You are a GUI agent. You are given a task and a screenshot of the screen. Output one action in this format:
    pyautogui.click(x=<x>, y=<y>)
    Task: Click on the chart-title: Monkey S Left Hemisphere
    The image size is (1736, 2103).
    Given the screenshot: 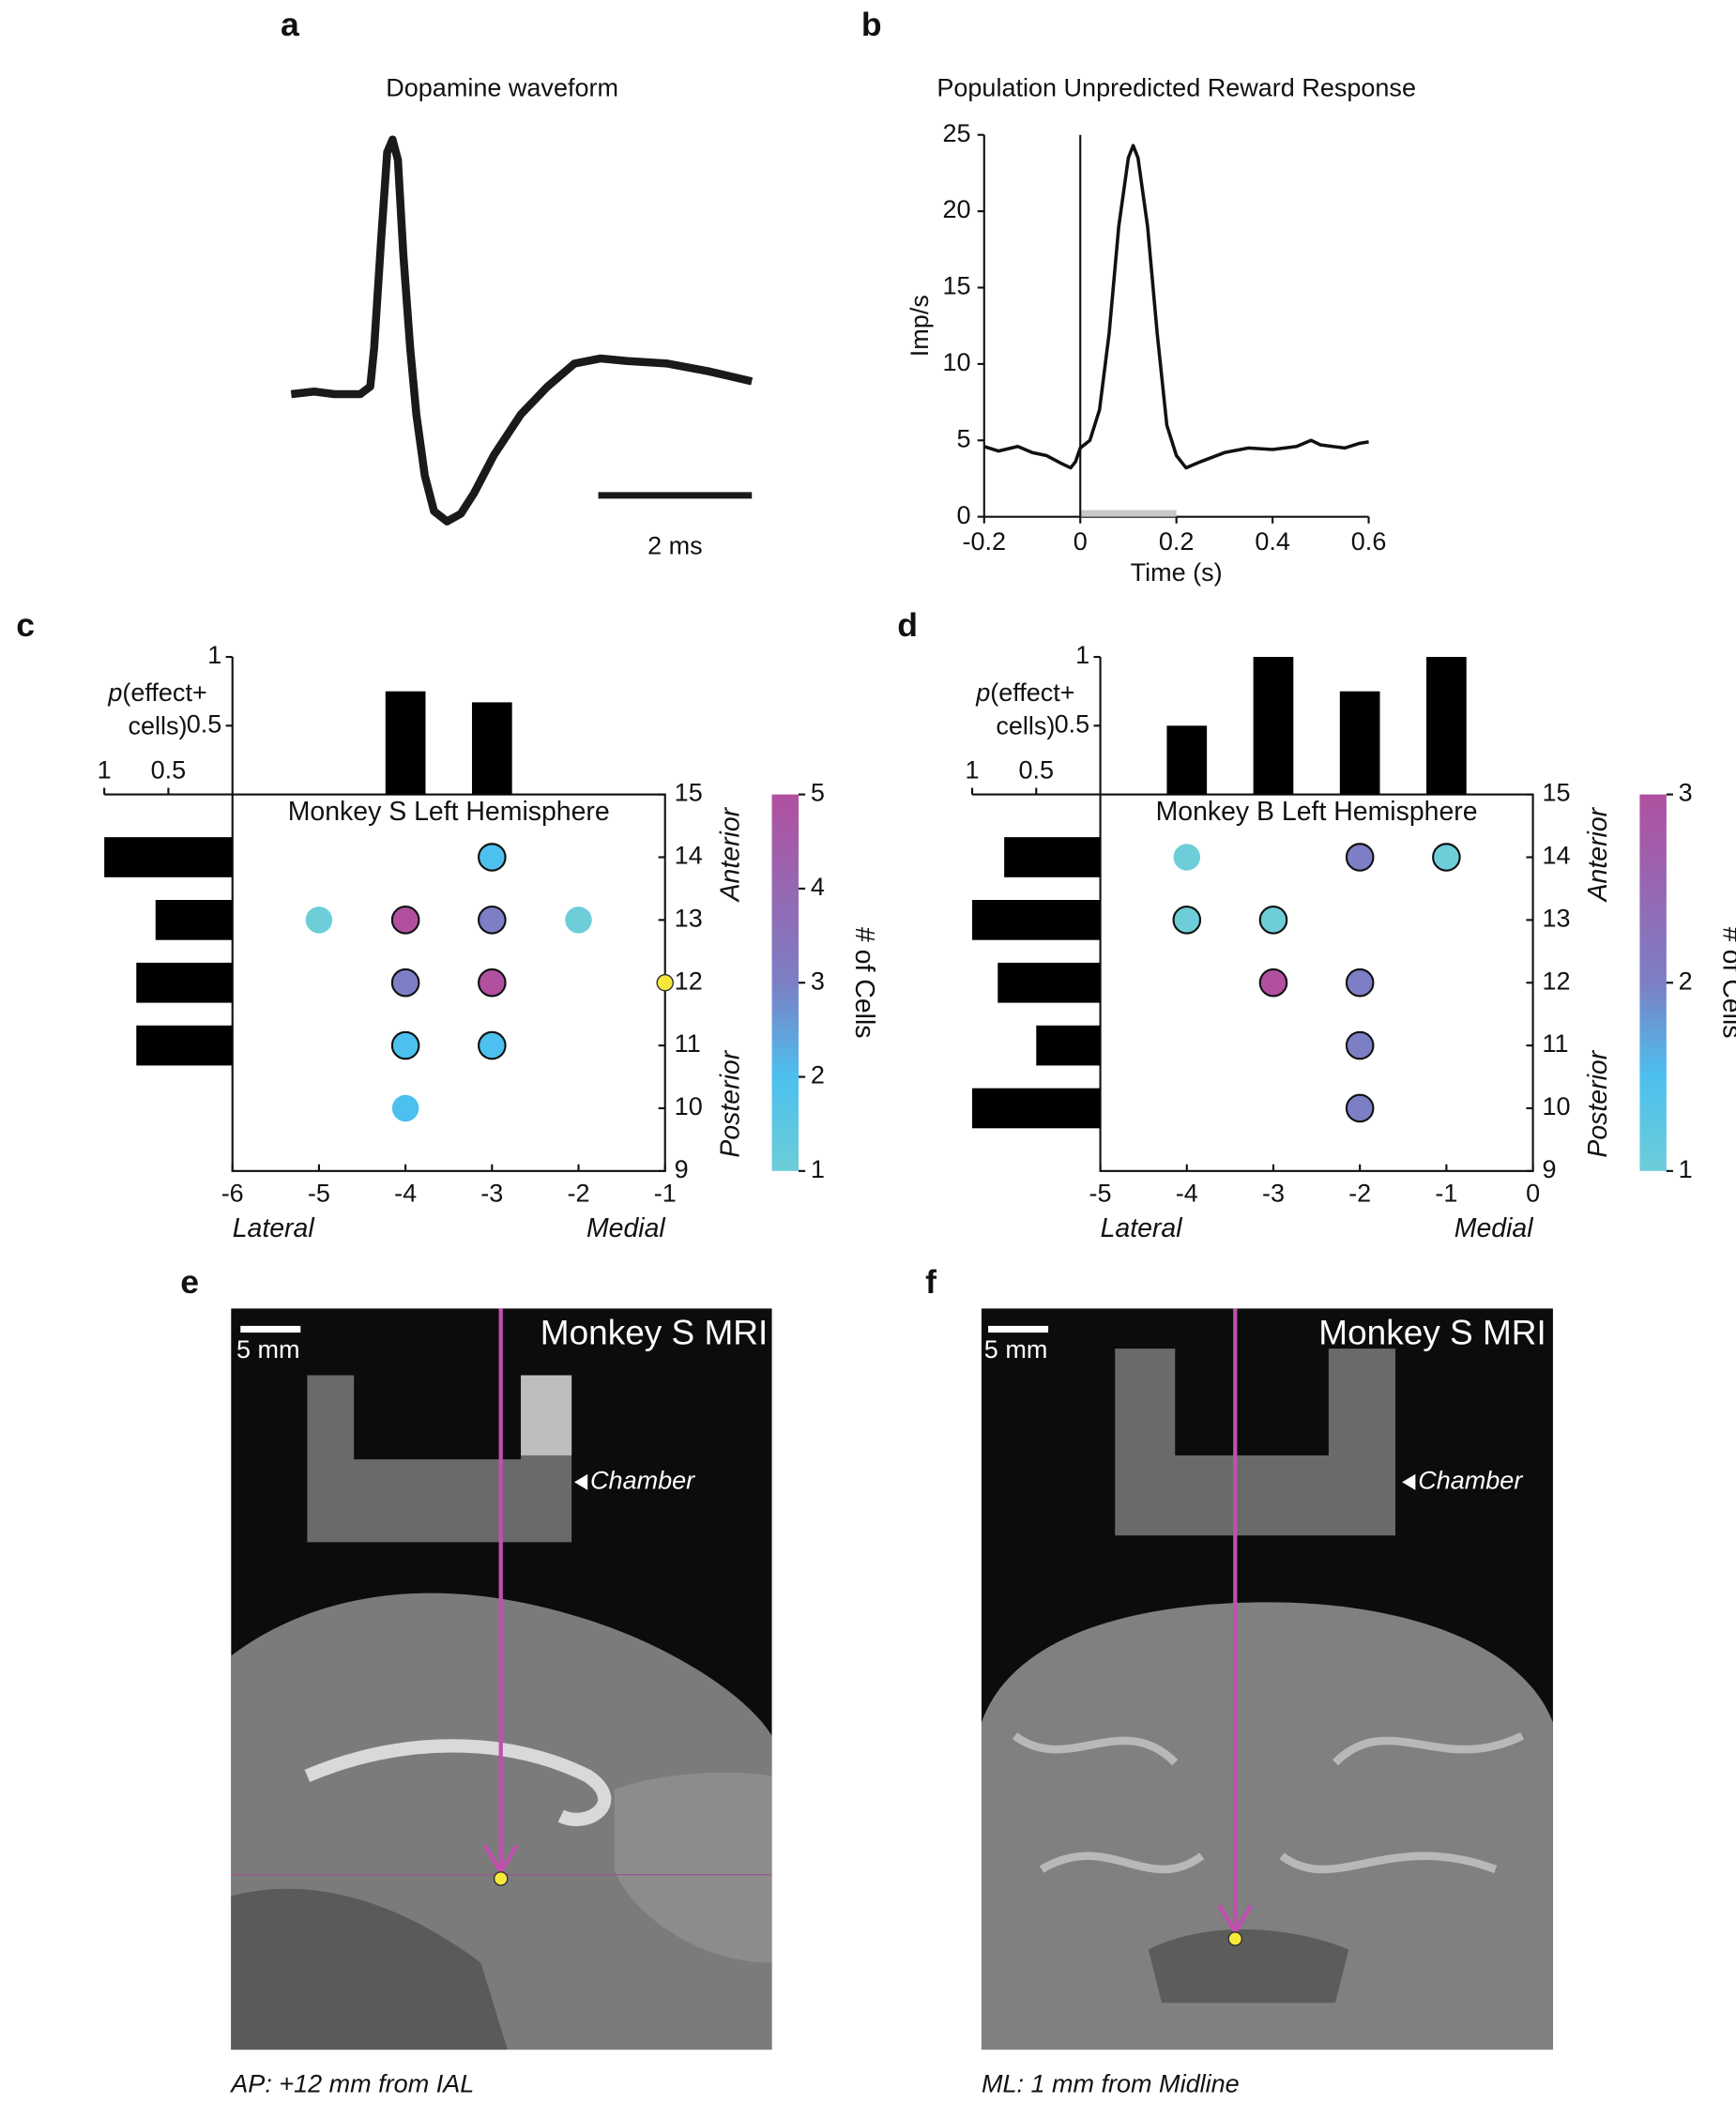 What is the action you would take?
    pyautogui.click(x=449, y=812)
    